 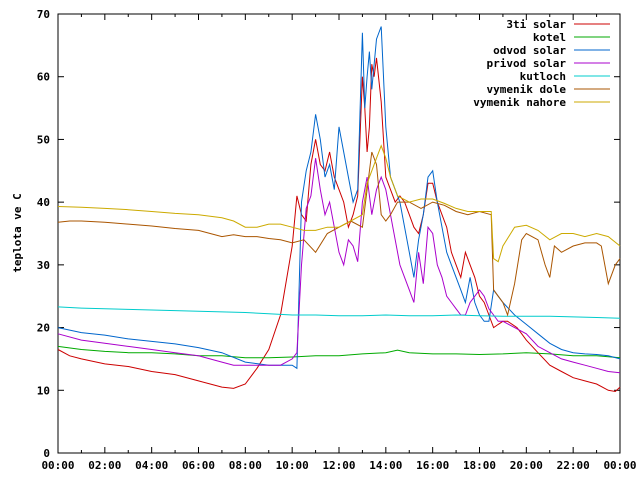 I want to click on y-tick-label: 60, so click(x=43, y=77).